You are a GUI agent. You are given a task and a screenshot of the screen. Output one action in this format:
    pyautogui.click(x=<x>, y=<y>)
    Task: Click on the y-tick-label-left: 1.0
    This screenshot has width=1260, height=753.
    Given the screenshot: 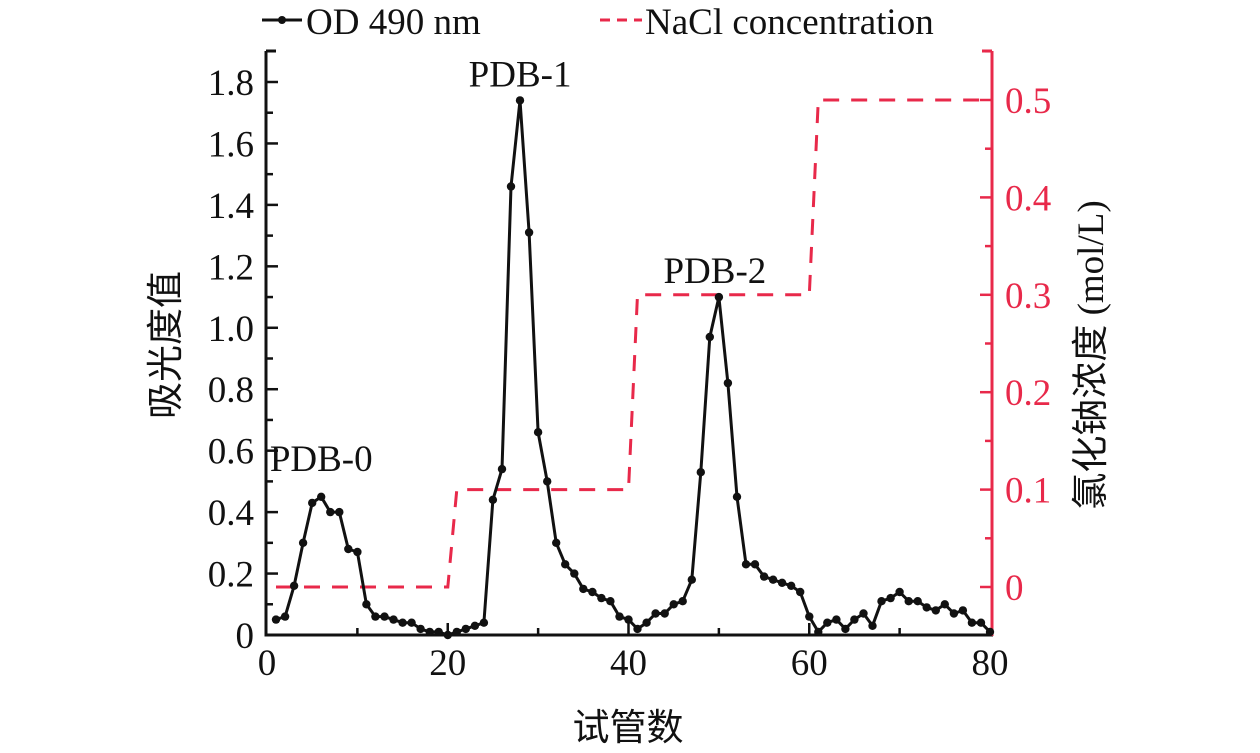 What is the action you would take?
    pyautogui.click(x=231, y=329)
    